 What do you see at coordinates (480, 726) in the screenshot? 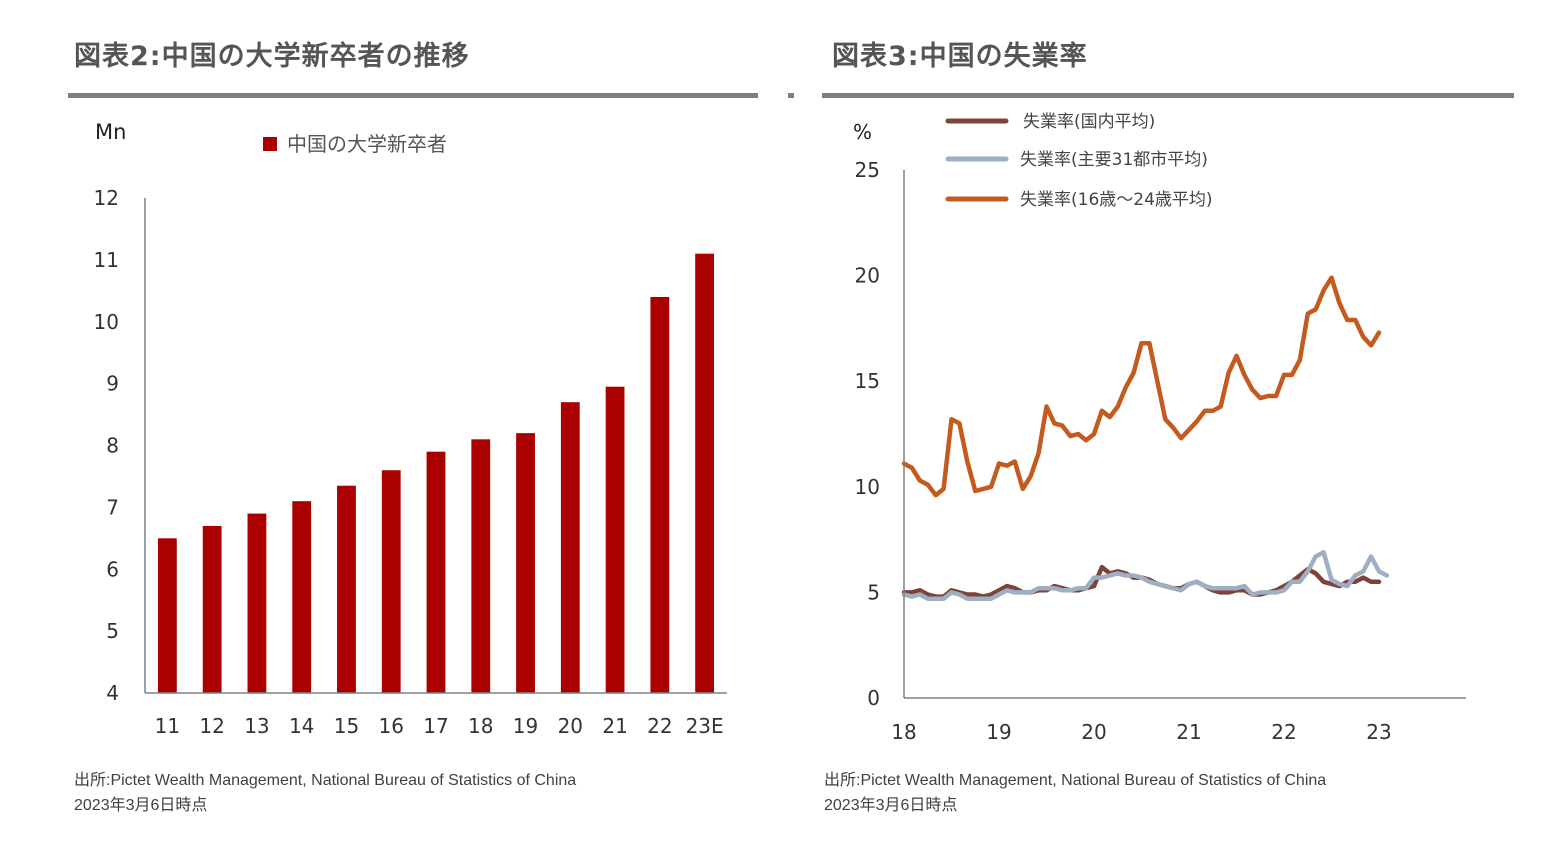
I see `bar-x-tick-label: 18` at bounding box center [480, 726].